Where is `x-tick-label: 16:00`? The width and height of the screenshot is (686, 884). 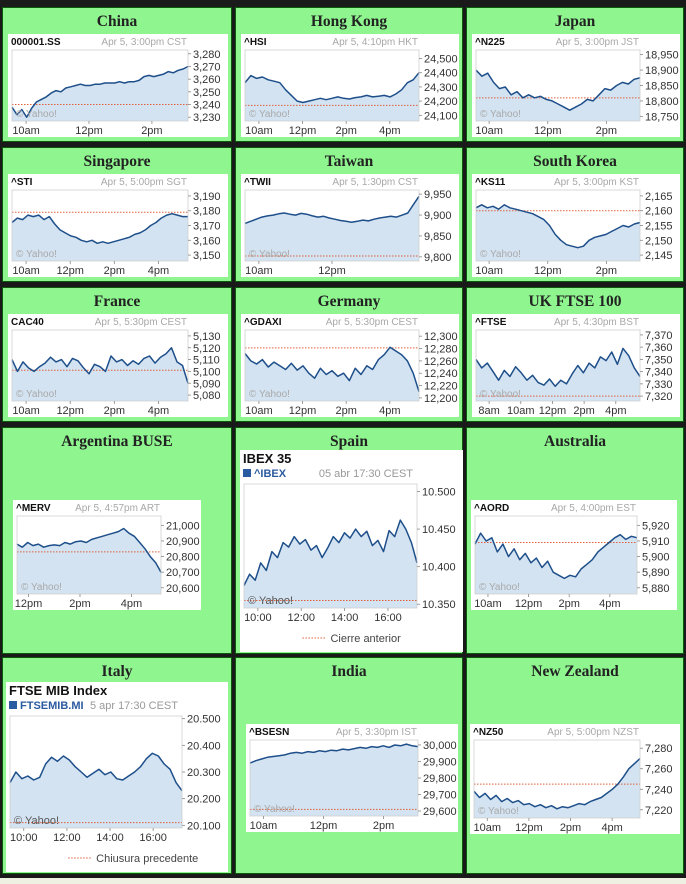 x-tick-label: 16:00 is located at coordinates (153, 838).